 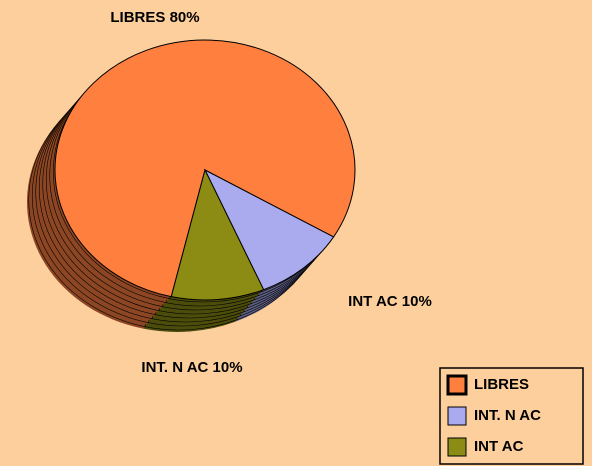 I want to click on data-label: LIBRES 80%, so click(x=154, y=17).